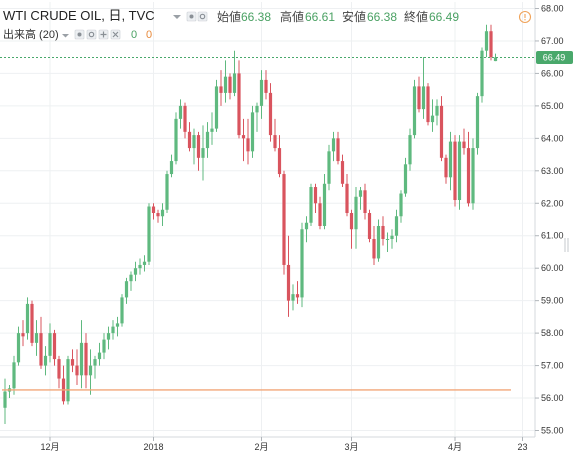 This screenshot has height=456, width=574. What do you see at coordinates (455, 447) in the screenshot?
I see `x-tick-label: 4月` at bounding box center [455, 447].